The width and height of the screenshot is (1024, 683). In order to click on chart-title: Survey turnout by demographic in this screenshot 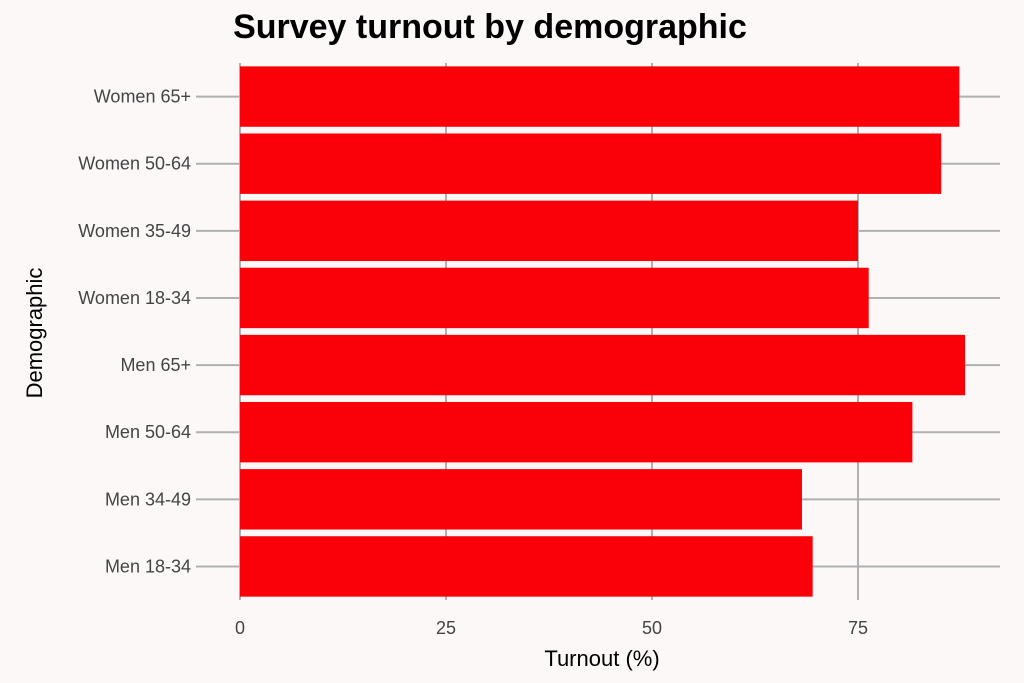, I will do `click(490, 27)`.